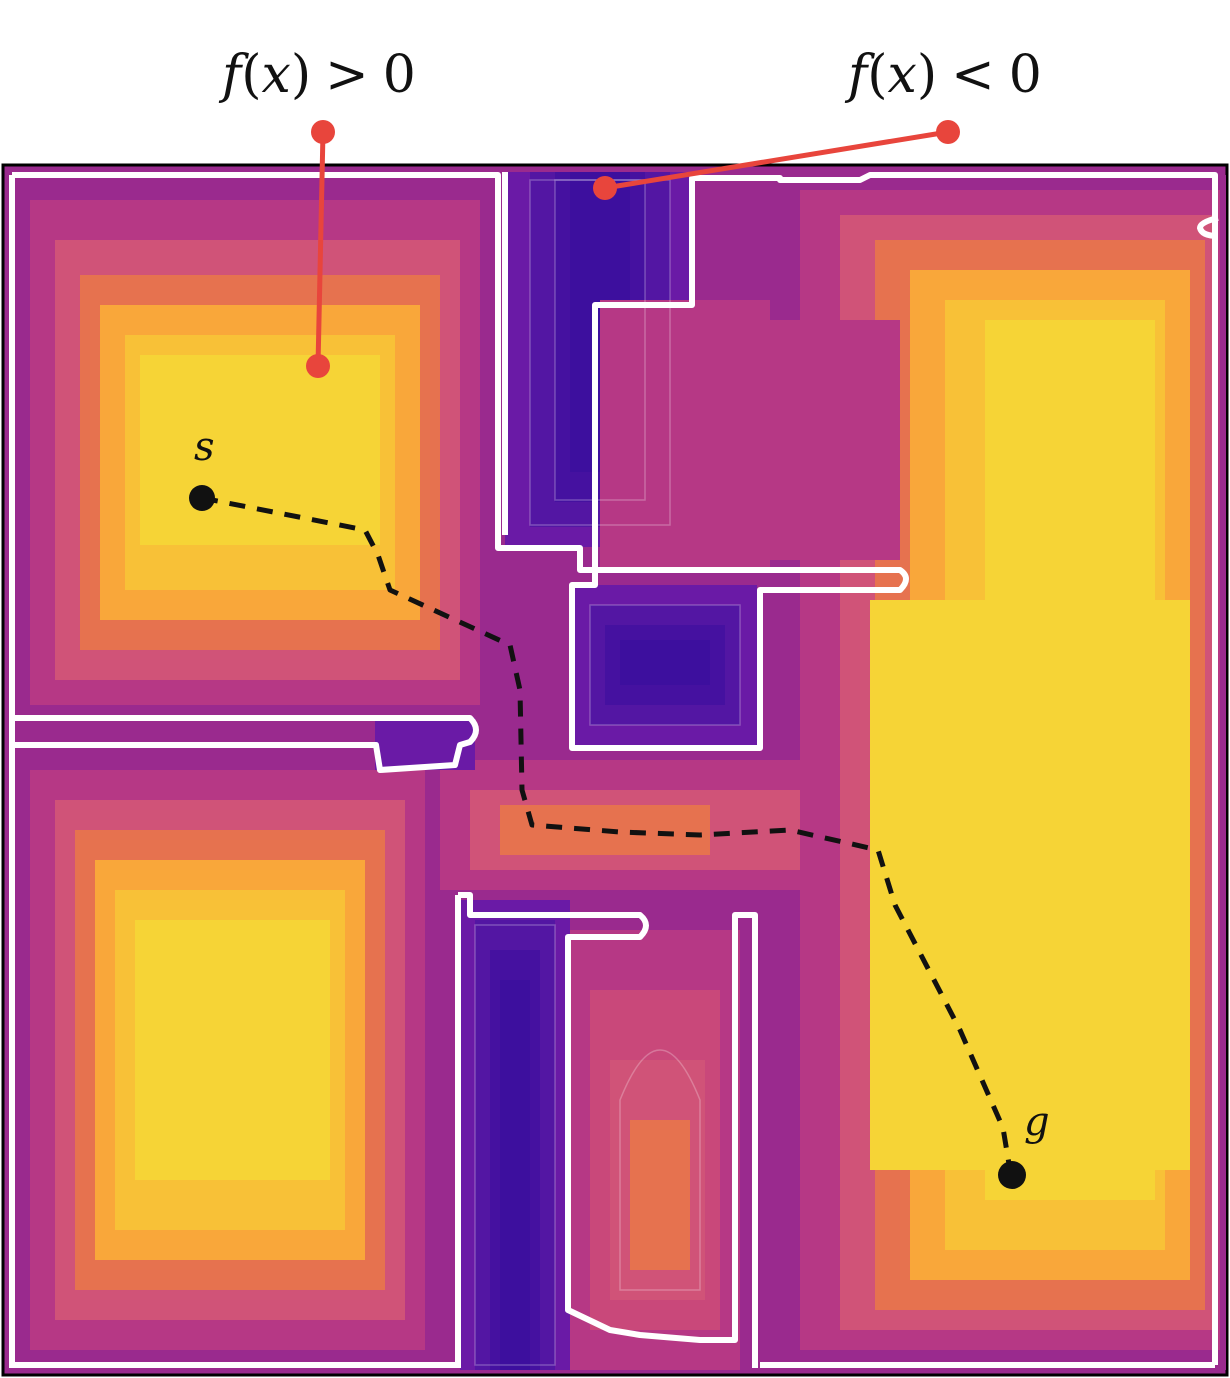 Image resolution: width=1230 pixels, height=1378 pixels. What do you see at coordinates (776, 160) in the screenshot?
I see `negative-annotation-pointer` at bounding box center [776, 160].